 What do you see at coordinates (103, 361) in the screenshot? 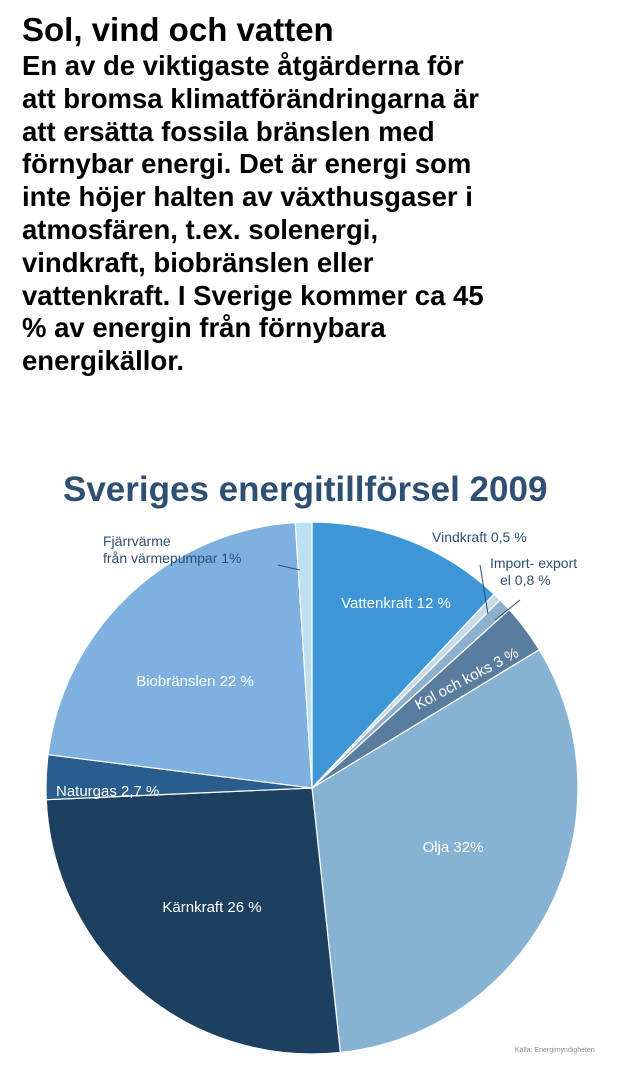
I see `article-line: energikällor.` at bounding box center [103, 361].